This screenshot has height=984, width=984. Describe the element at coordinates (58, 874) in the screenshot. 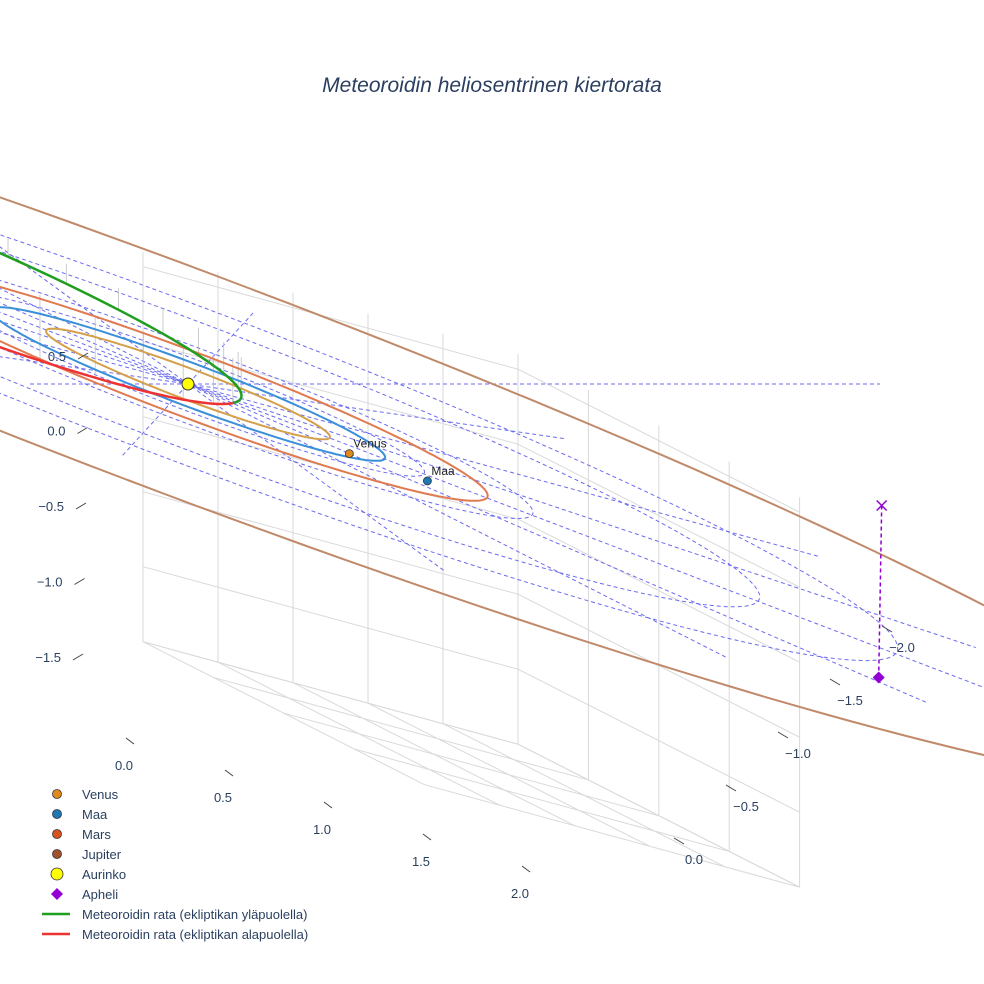

I see `legend-sun-icon` at that location.